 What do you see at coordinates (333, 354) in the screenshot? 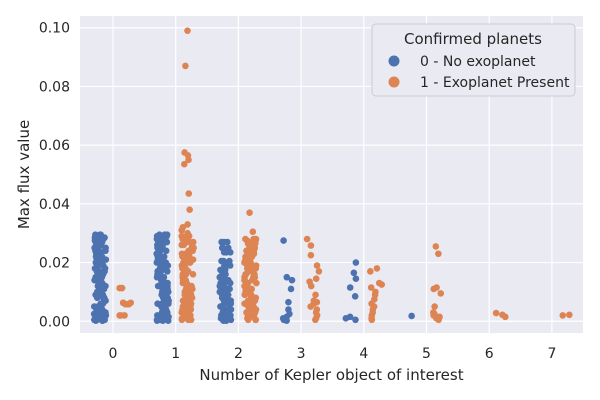
I see `x-tick-labels: 0 1 2 3 4 5 6 7` at bounding box center [333, 354].